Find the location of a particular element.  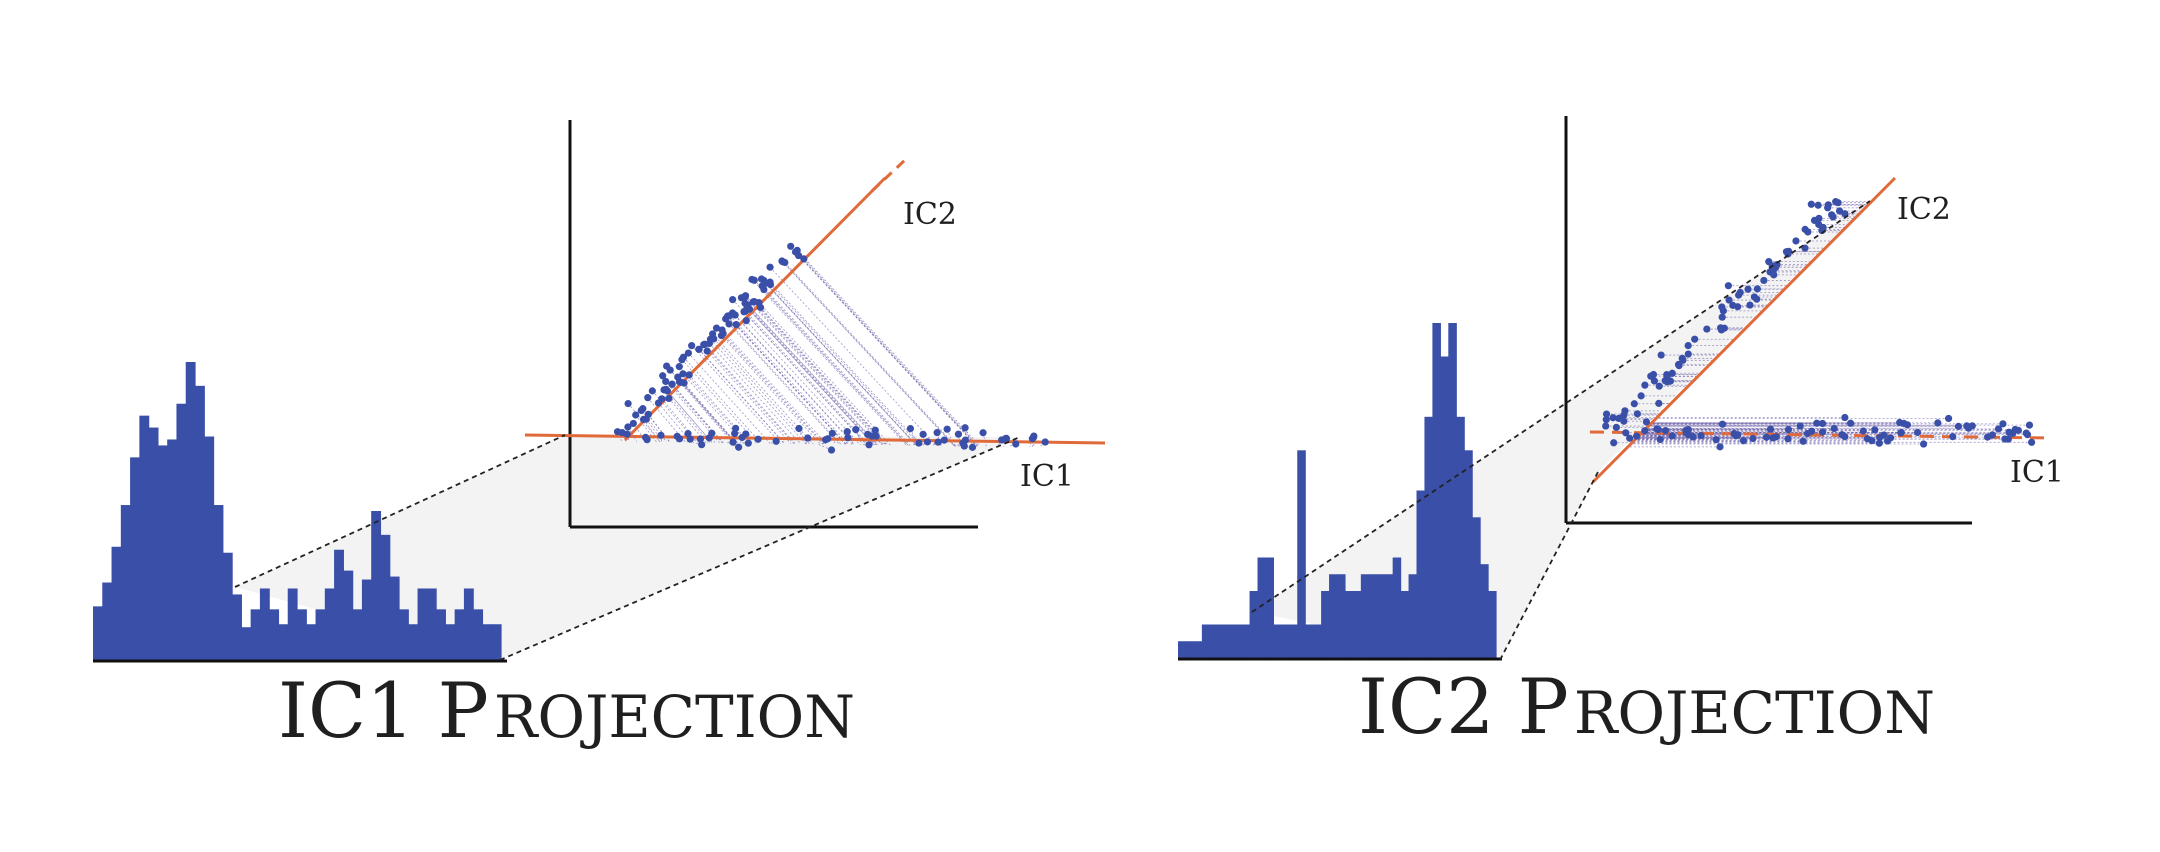

ic2-axis-label: IC2 is located at coordinates (930, 214).